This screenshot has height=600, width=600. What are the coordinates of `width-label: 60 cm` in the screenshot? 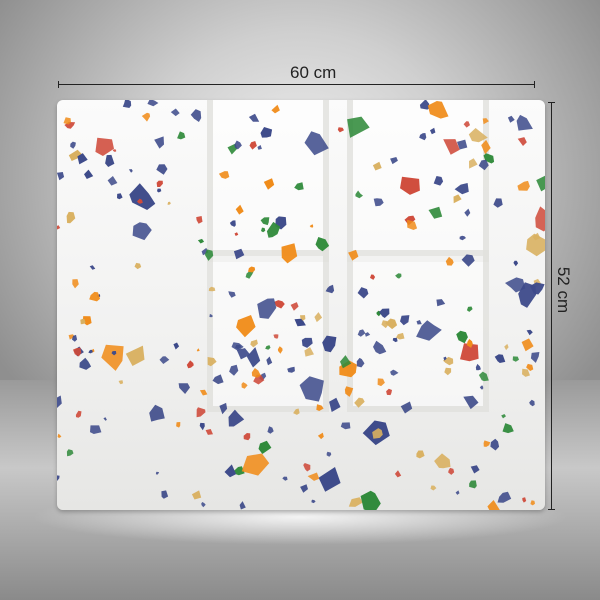 It's located at (313, 72).